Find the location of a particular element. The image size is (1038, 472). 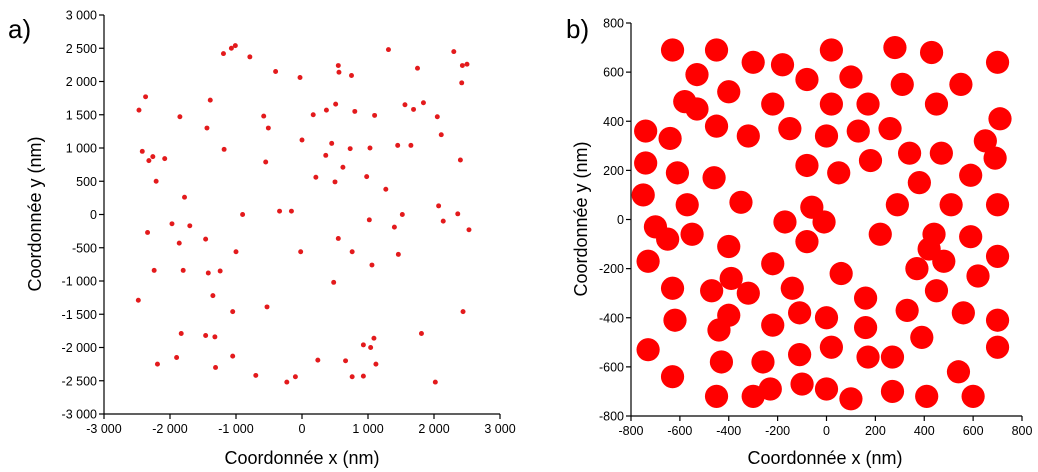

panel-b-y-tick-label: 600 is located at coordinates (613, 73).